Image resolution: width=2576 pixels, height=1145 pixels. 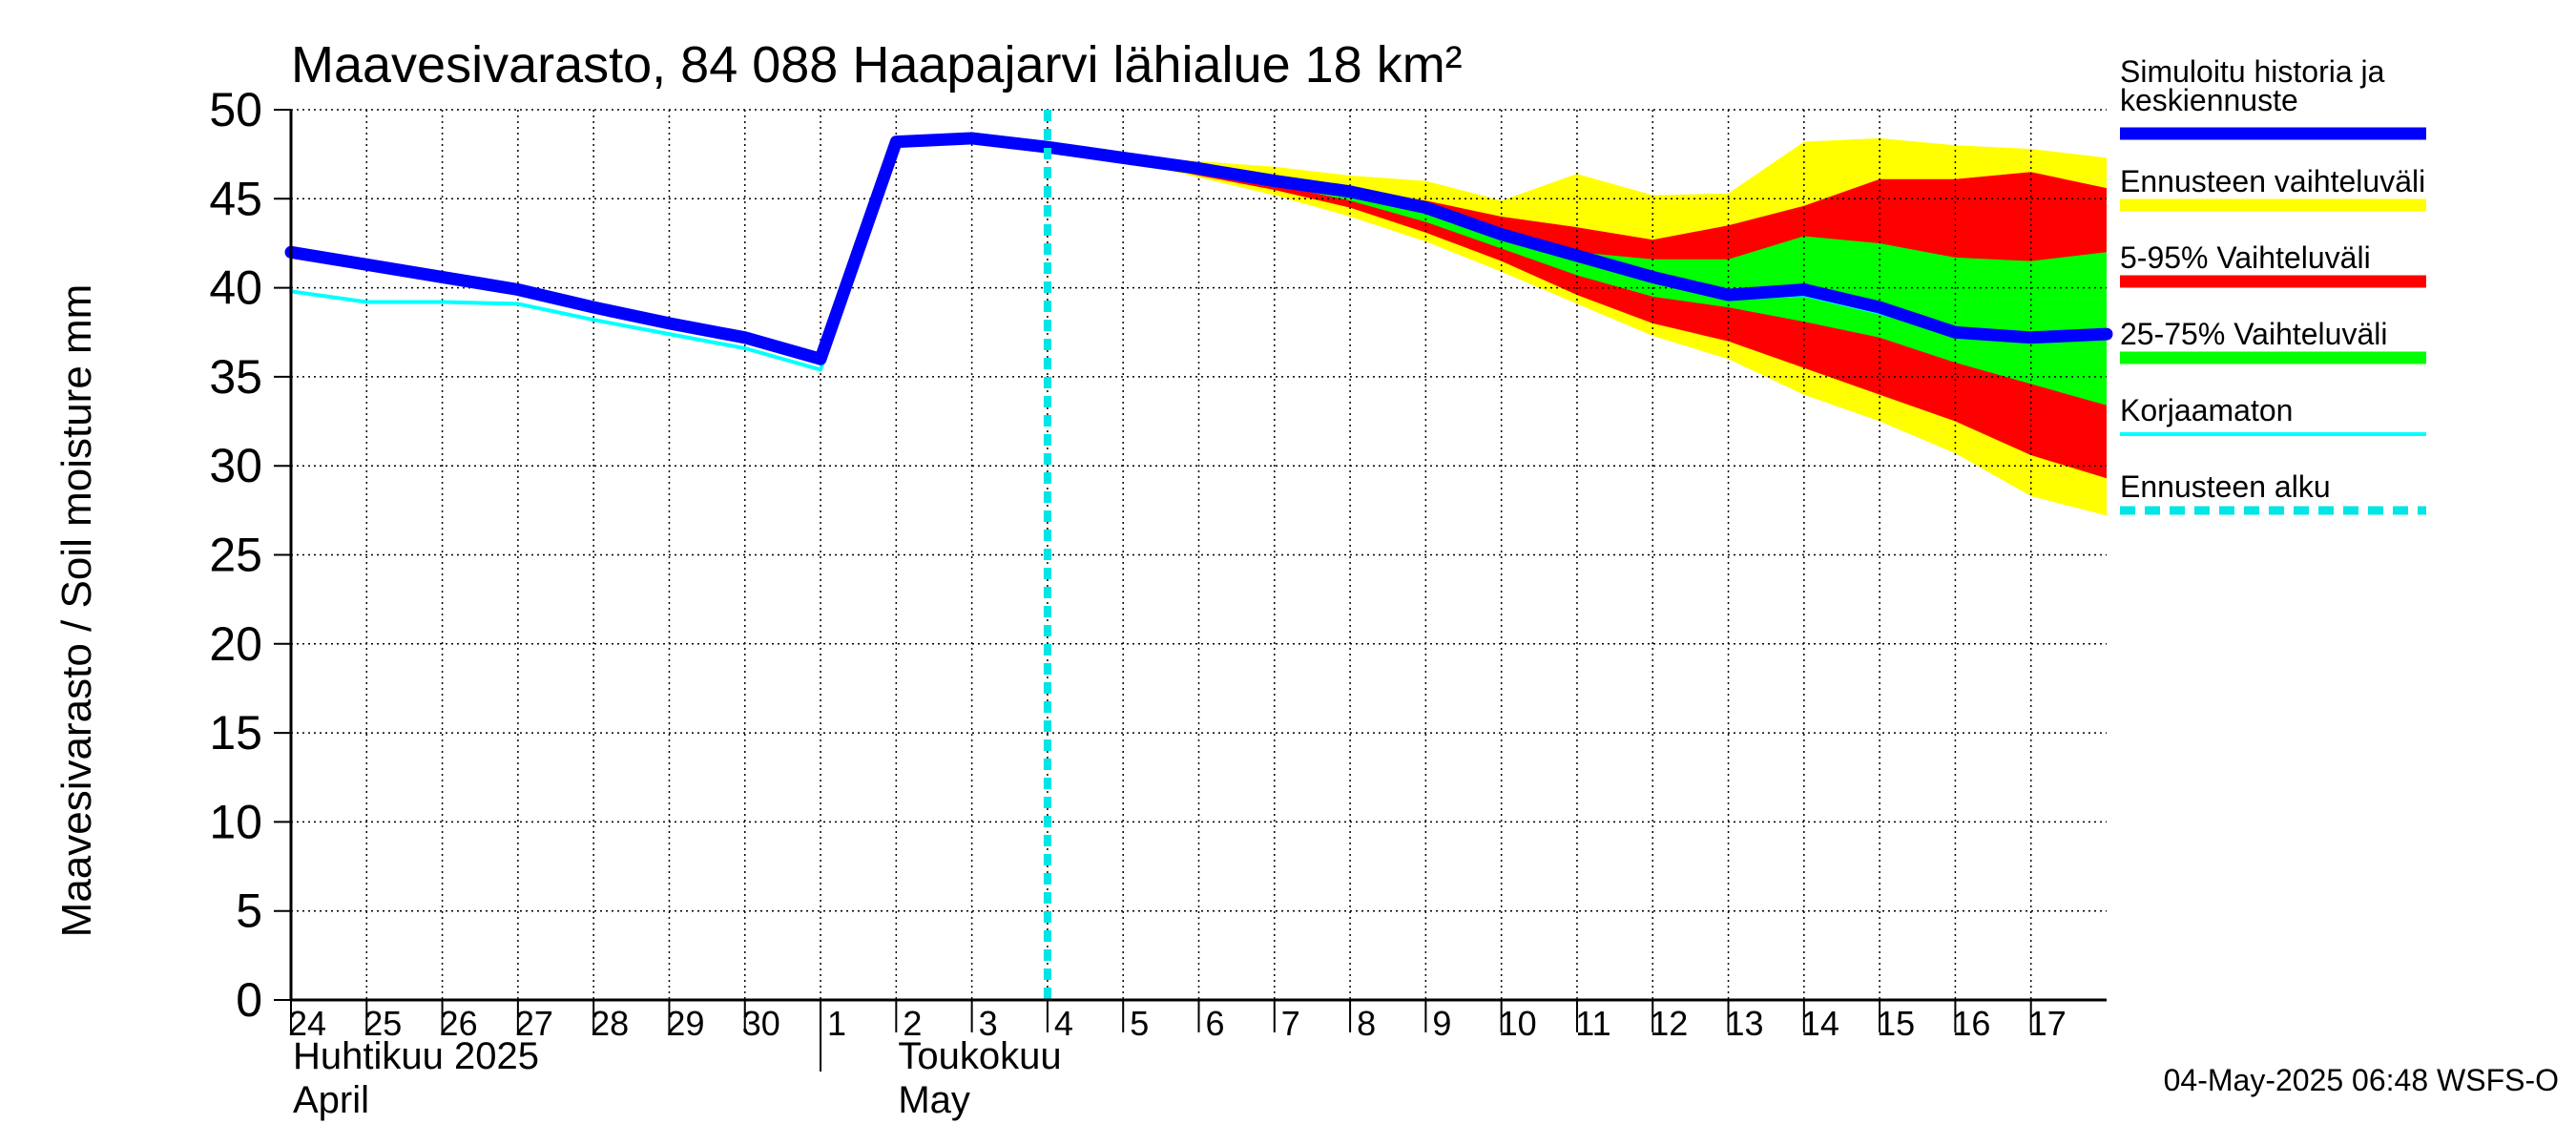 I want to click on x-tick-label: 13, so click(x=1745, y=1023).